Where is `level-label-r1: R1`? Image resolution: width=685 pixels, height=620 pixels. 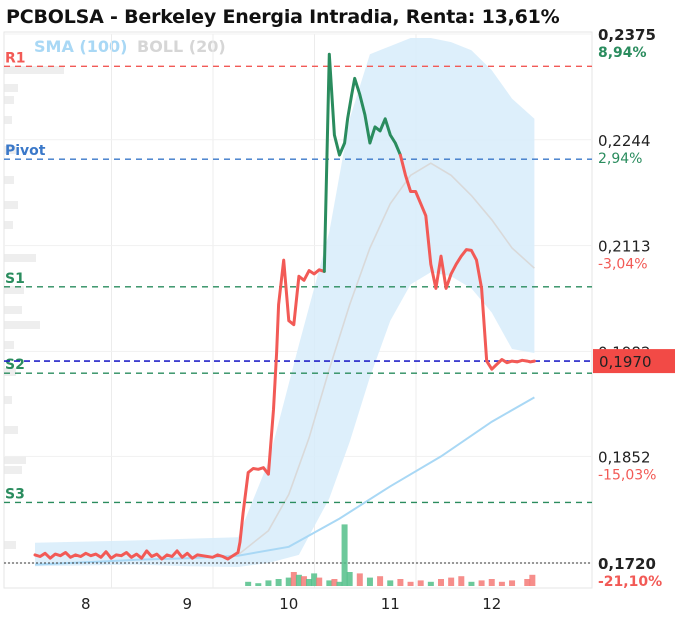 level-label-r1: R1 is located at coordinates (15, 58).